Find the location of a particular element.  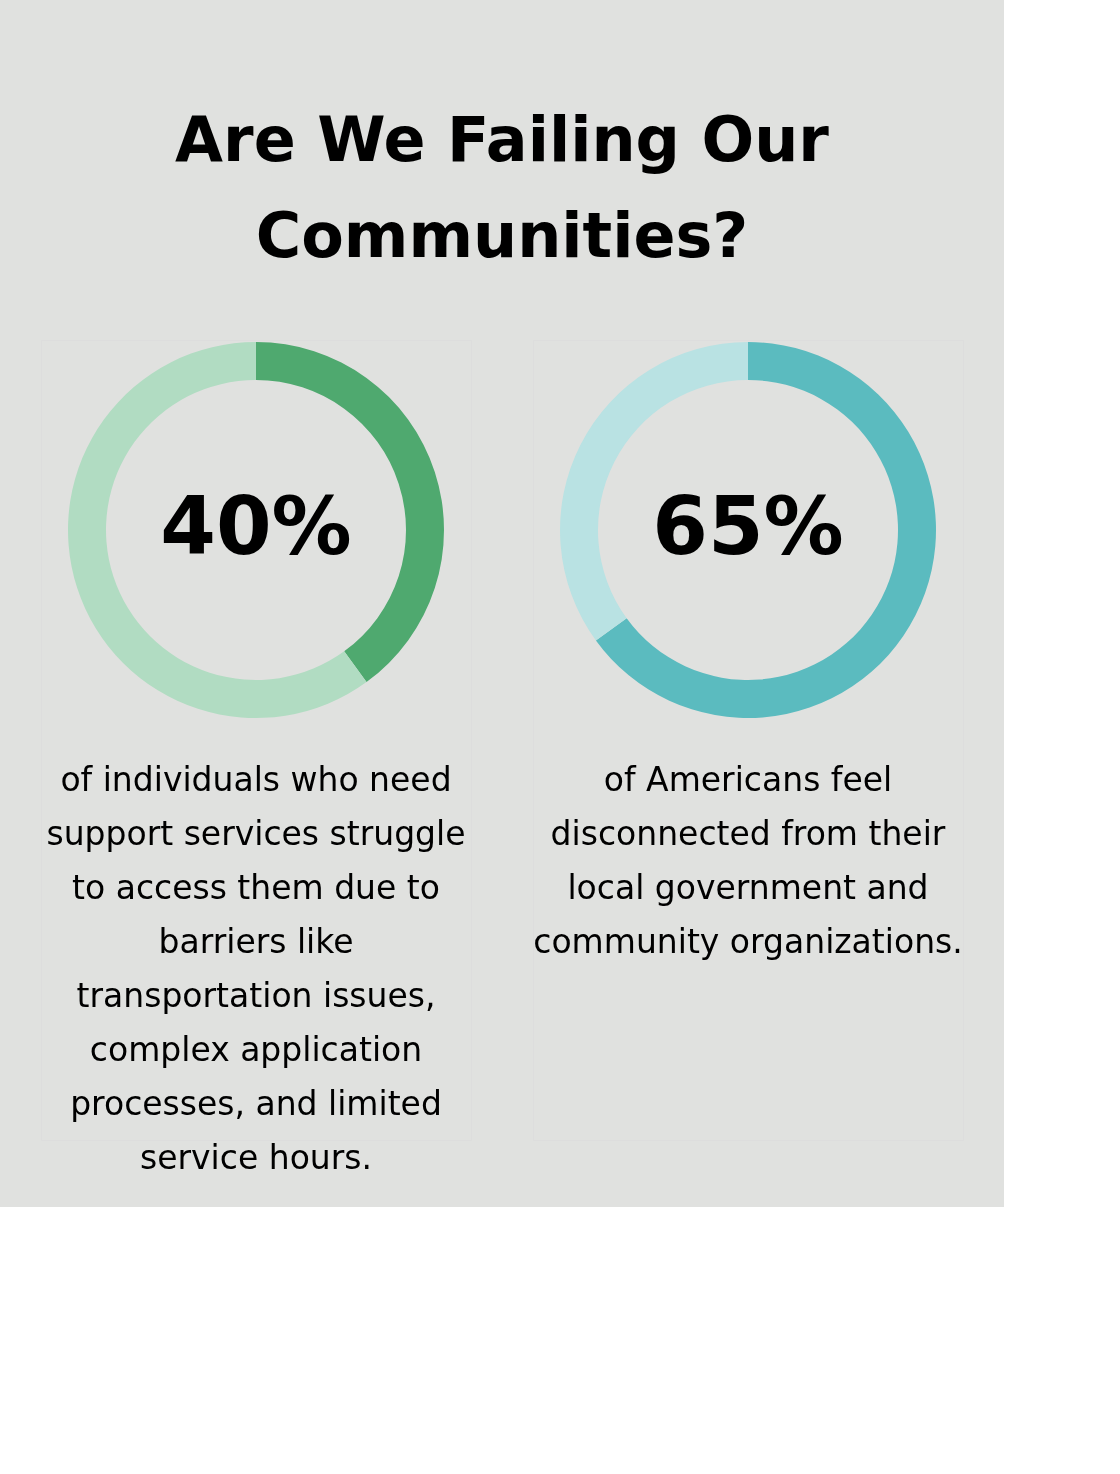

data-label: 65% is located at coordinates (748, 526).